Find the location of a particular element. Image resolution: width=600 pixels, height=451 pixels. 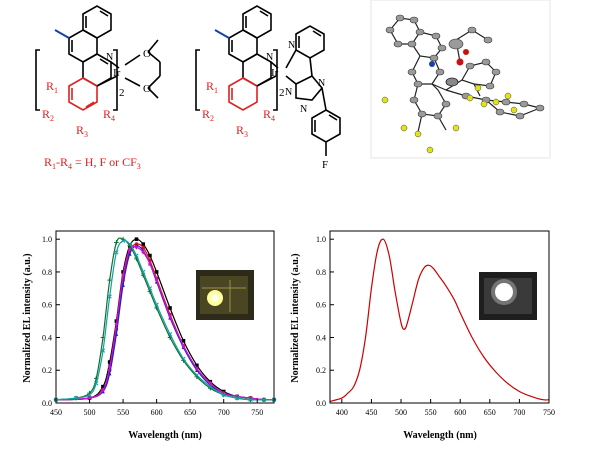

triazole-n1-label: N is located at coordinates (288, 92).